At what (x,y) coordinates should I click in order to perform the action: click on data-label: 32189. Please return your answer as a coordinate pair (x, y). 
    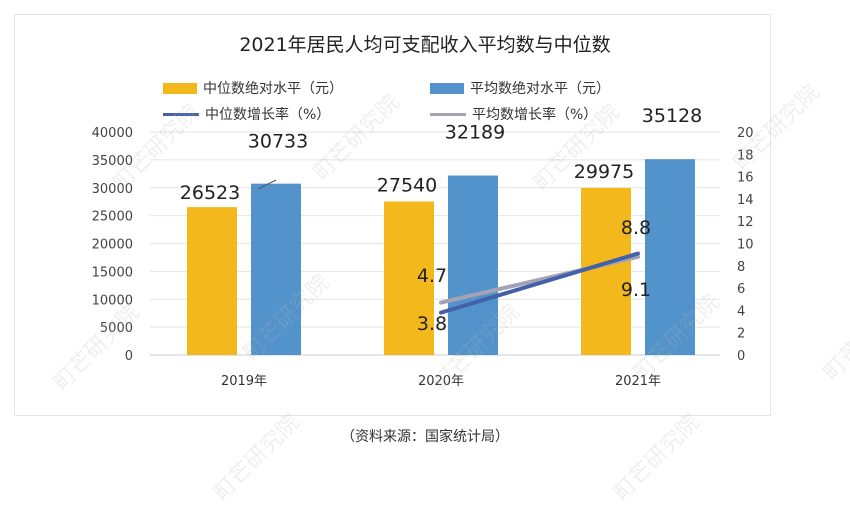
    Looking at the image, I should click on (475, 133).